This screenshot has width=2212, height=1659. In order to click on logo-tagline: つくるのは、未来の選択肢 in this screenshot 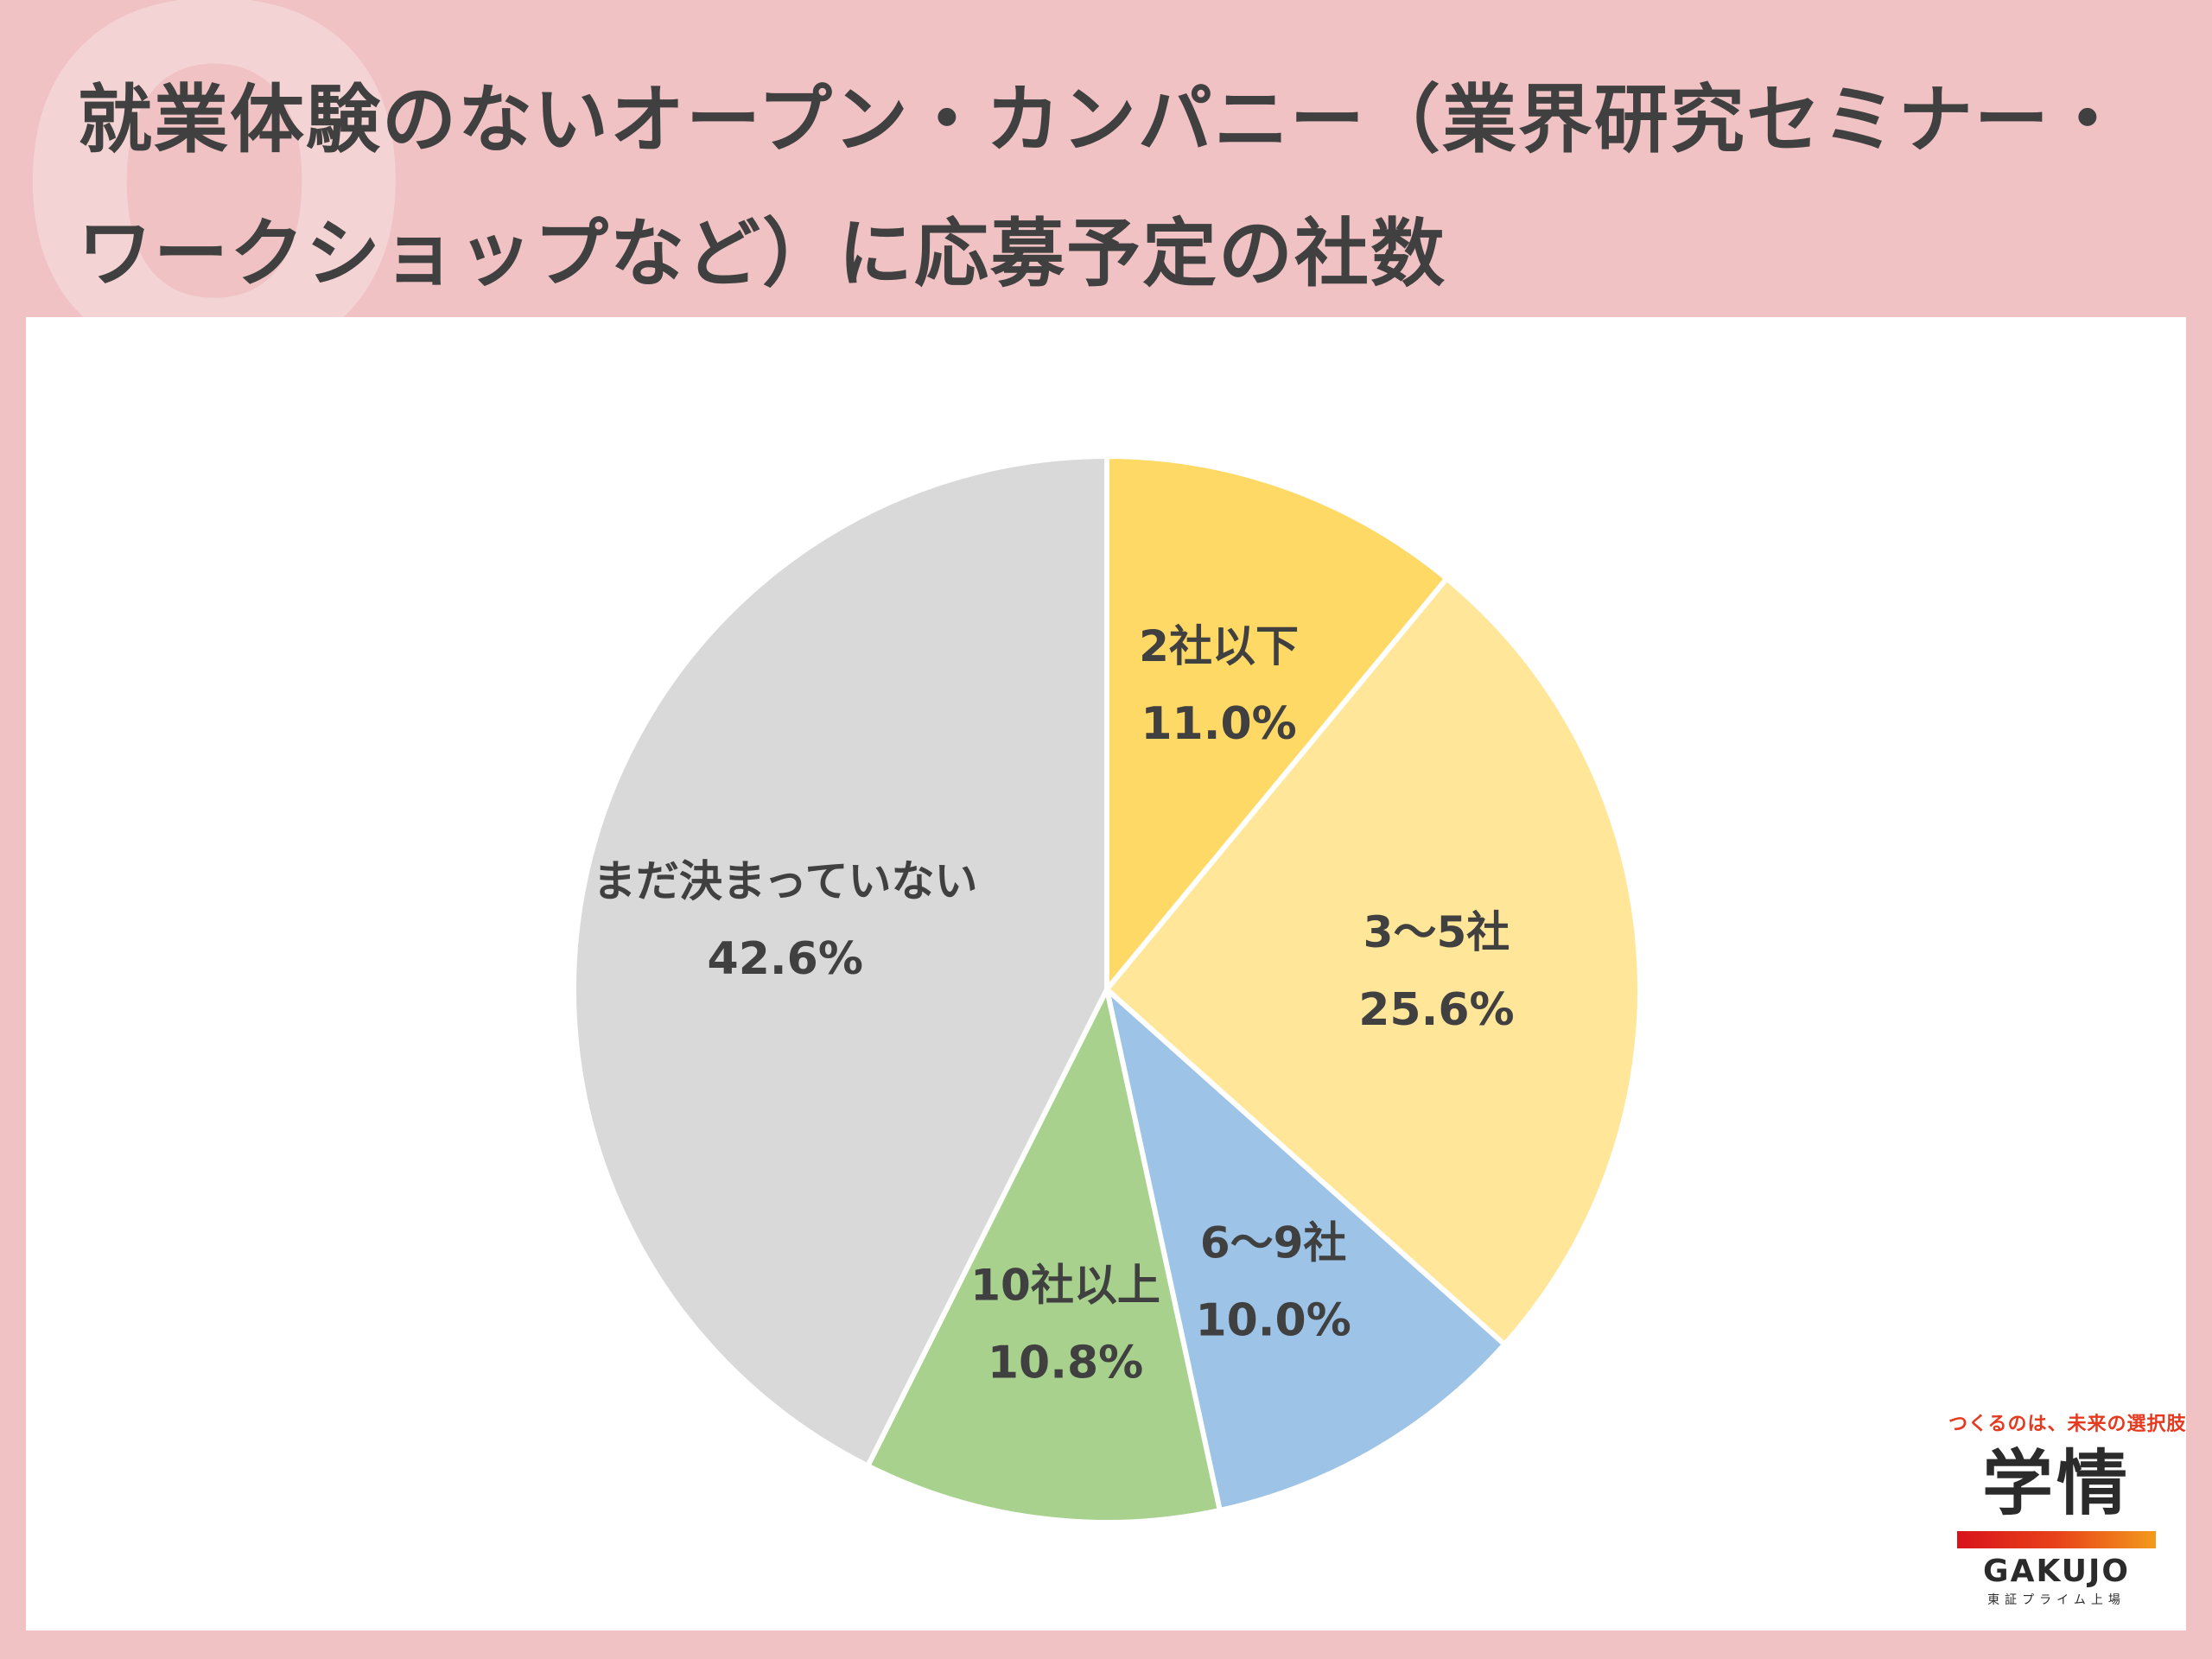, I will do `click(2067, 1424)`.